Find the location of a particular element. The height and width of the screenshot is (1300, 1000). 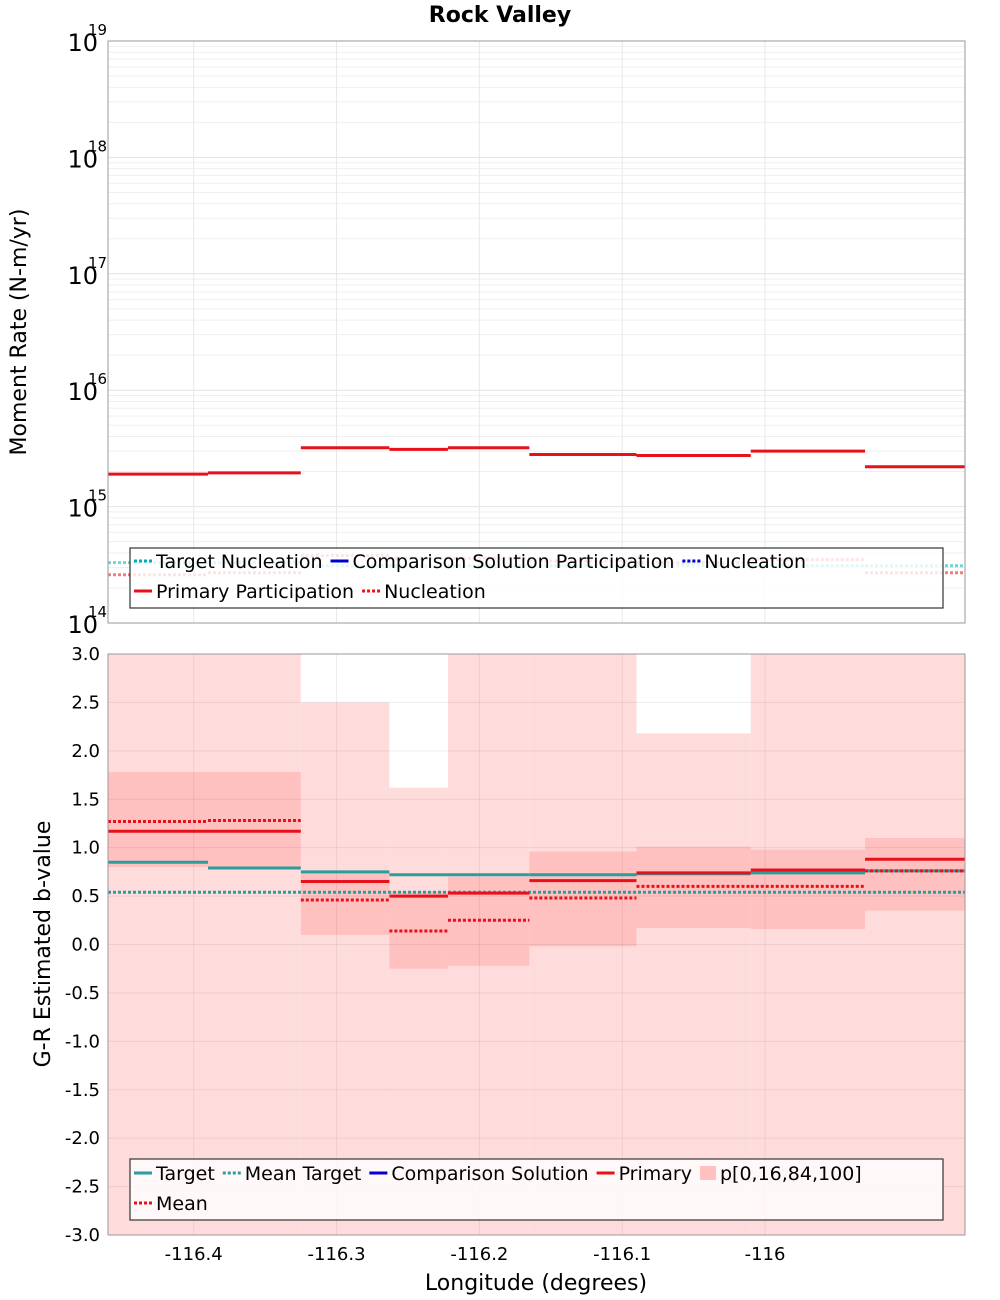

y-tick-label: 0.0 is located at coordinates (85, 945).